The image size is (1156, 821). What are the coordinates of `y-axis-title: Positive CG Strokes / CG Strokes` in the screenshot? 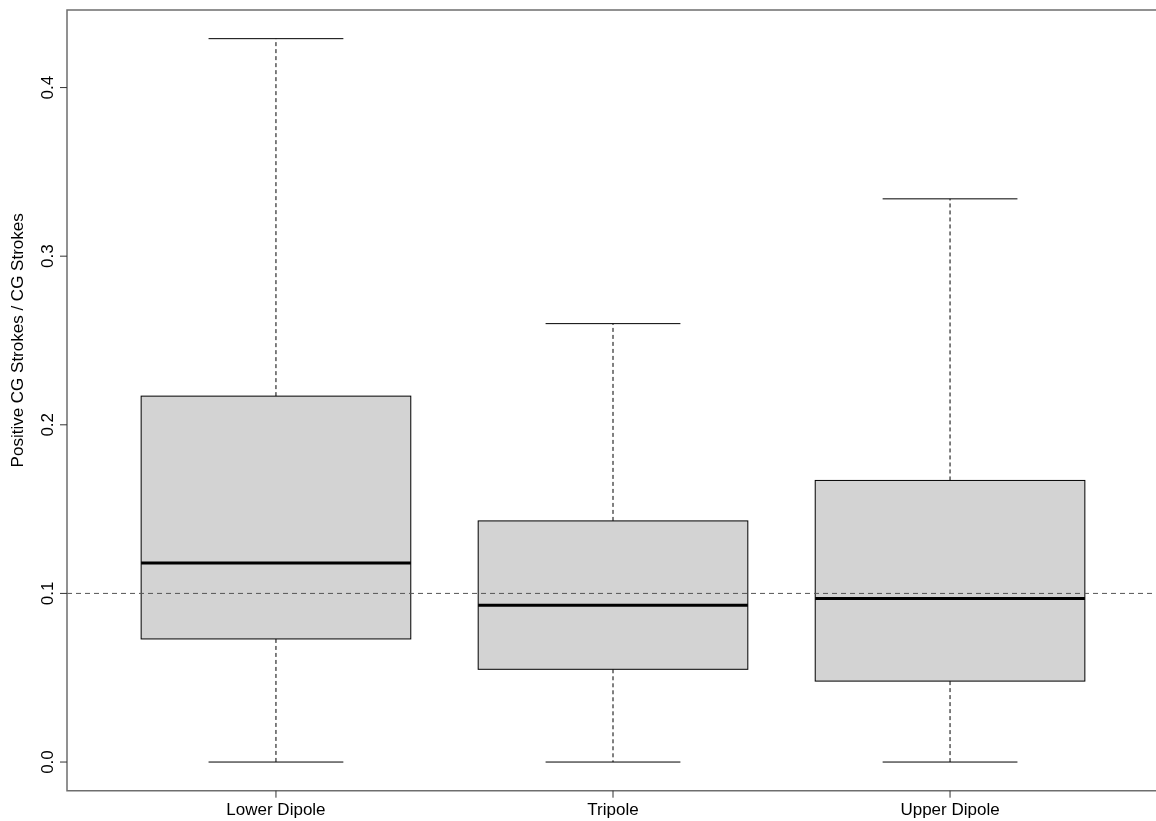 It's located at (17, 340).